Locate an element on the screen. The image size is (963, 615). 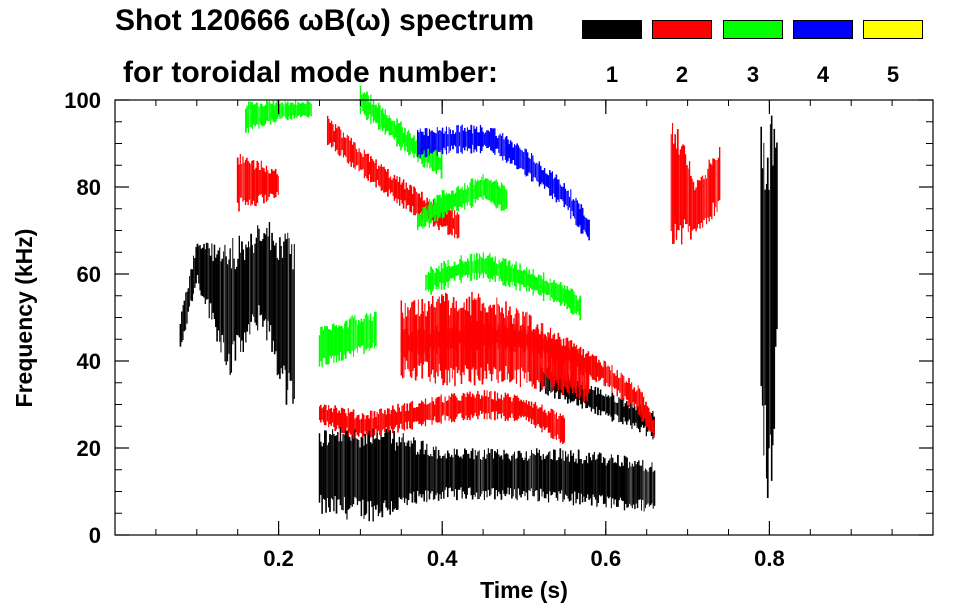
x-tick-label: 0.8 is located at coordinates (769, 558).